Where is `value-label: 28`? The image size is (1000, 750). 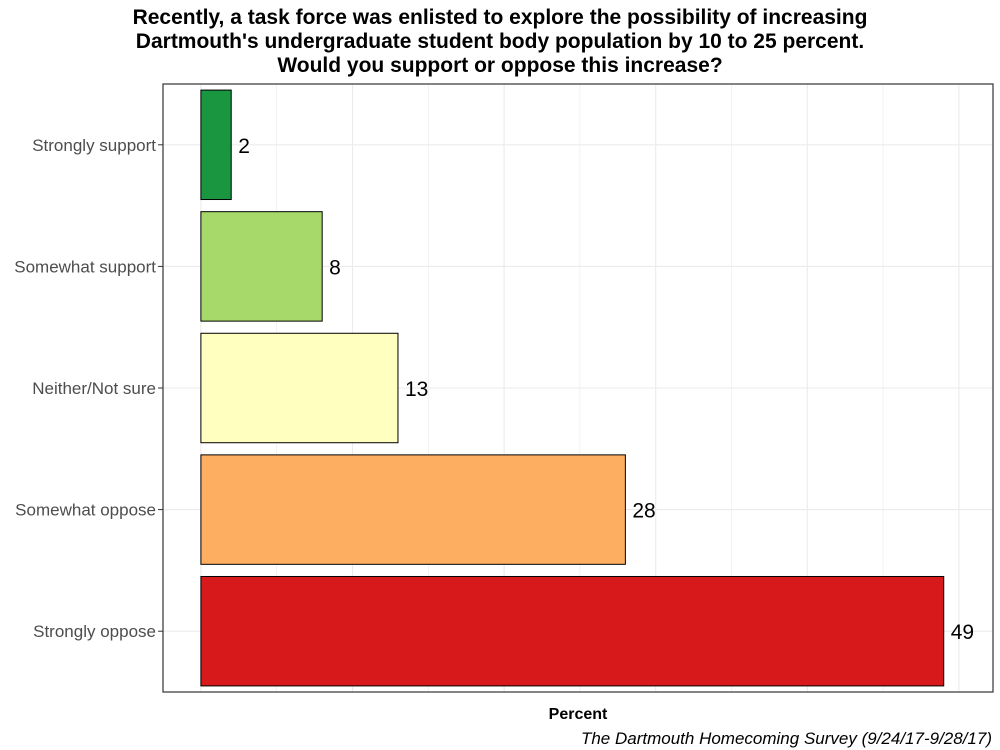
value-label: 28 is located at coordinates (643, 511).